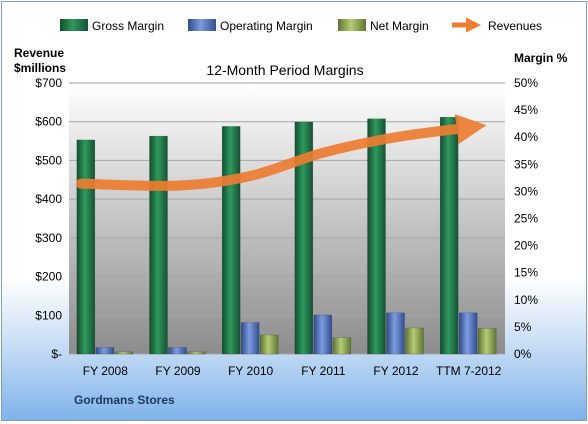  Describe the element at coordinates (352, 25) in the screenshot. I see `legend-swatch-net` at that location.